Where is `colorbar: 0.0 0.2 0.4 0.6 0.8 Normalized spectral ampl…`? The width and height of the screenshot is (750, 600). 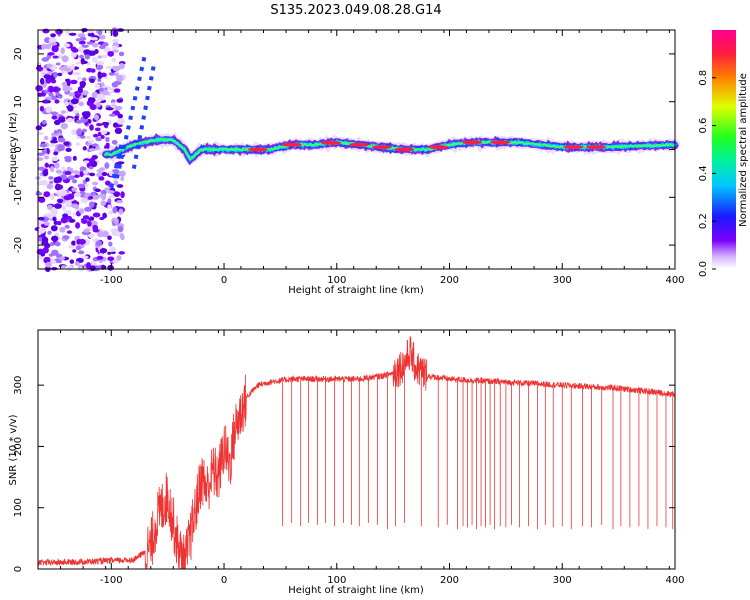 colorbar: 0.0 0.2 0.4 0.6 0.8 Normalized spectral ampl… is located at coordinates (723, 153).